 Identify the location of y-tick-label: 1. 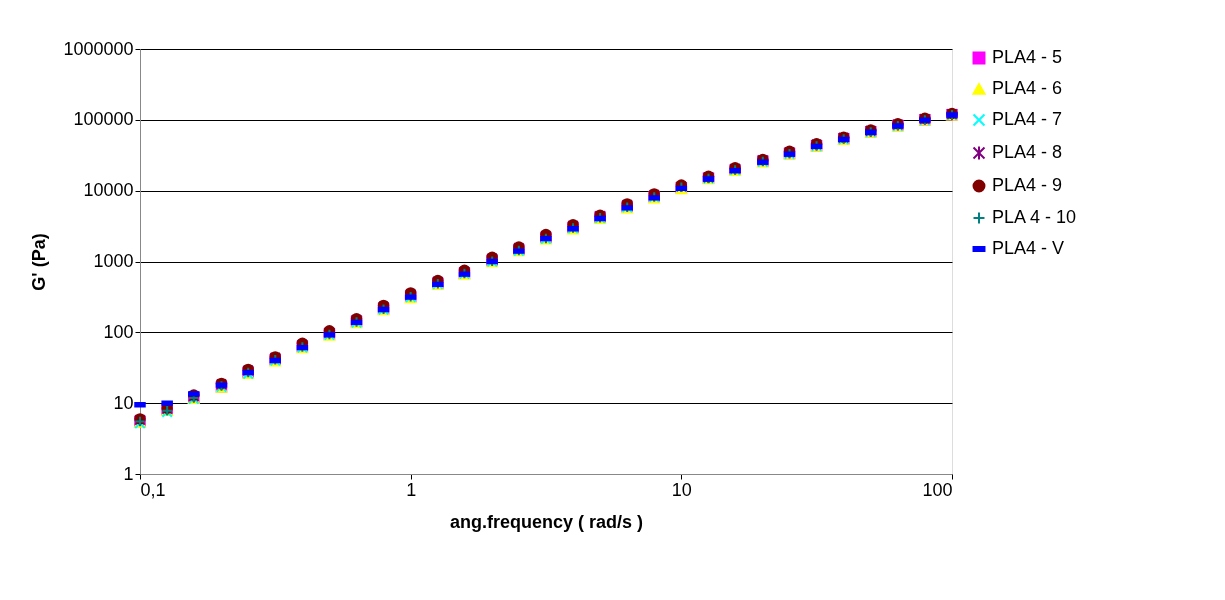
(128, 473).